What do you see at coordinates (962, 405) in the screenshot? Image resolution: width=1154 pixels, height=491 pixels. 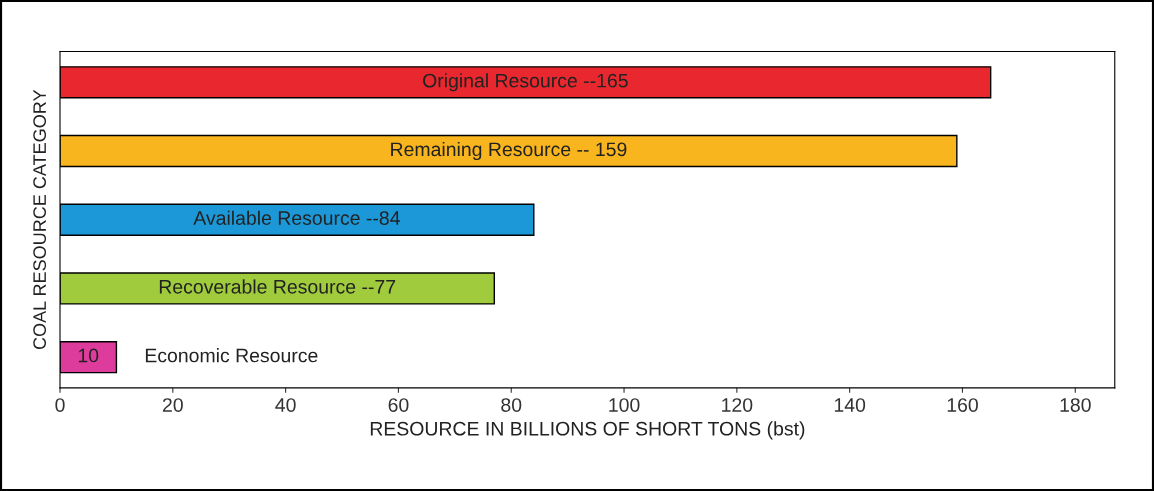 I see `x-tick-label: 160` at bounding box center [962, 405].